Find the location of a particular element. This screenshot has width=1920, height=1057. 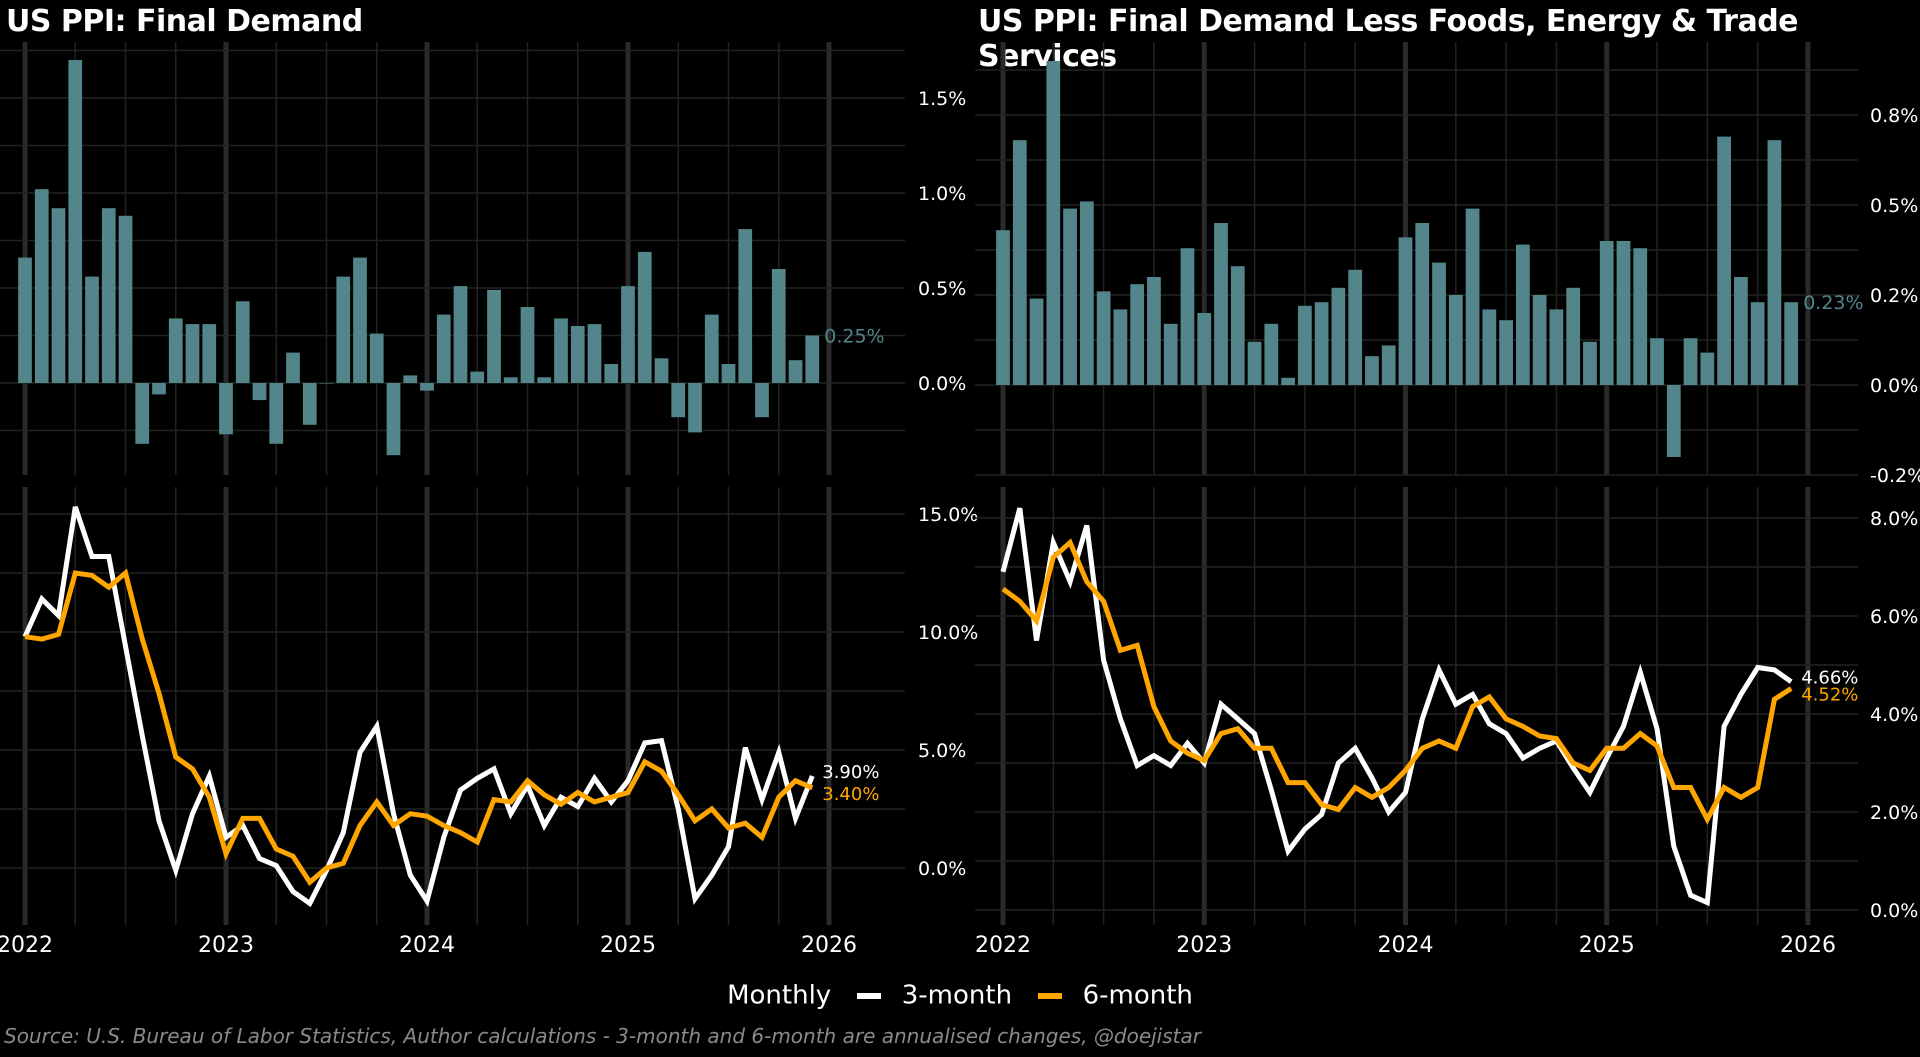

y-tick-label: 0.5% is located at coordinates (1894, 206).